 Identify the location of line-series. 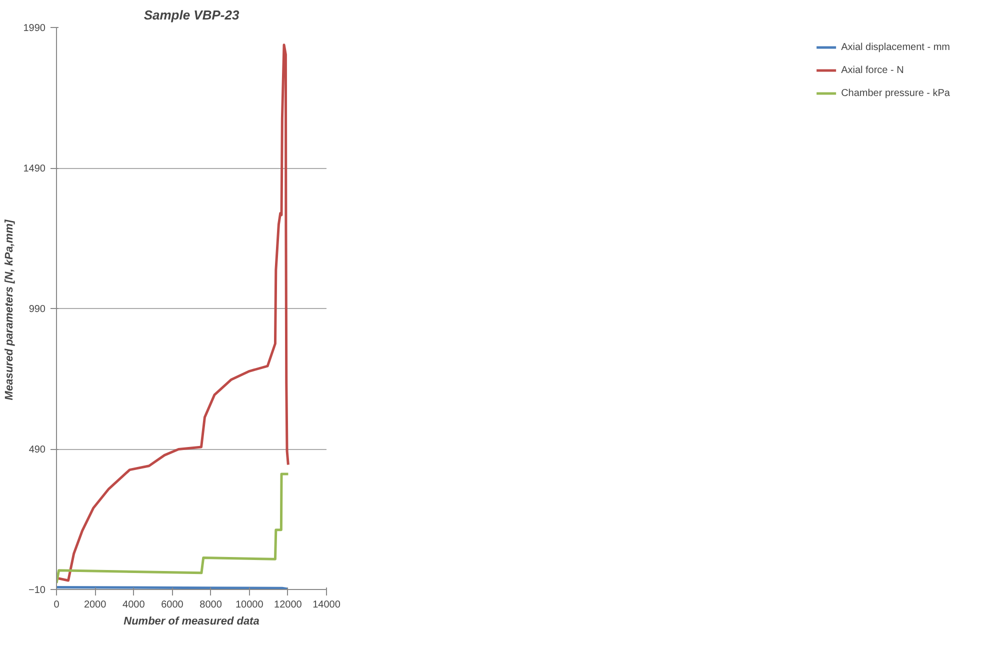
(173, 528).